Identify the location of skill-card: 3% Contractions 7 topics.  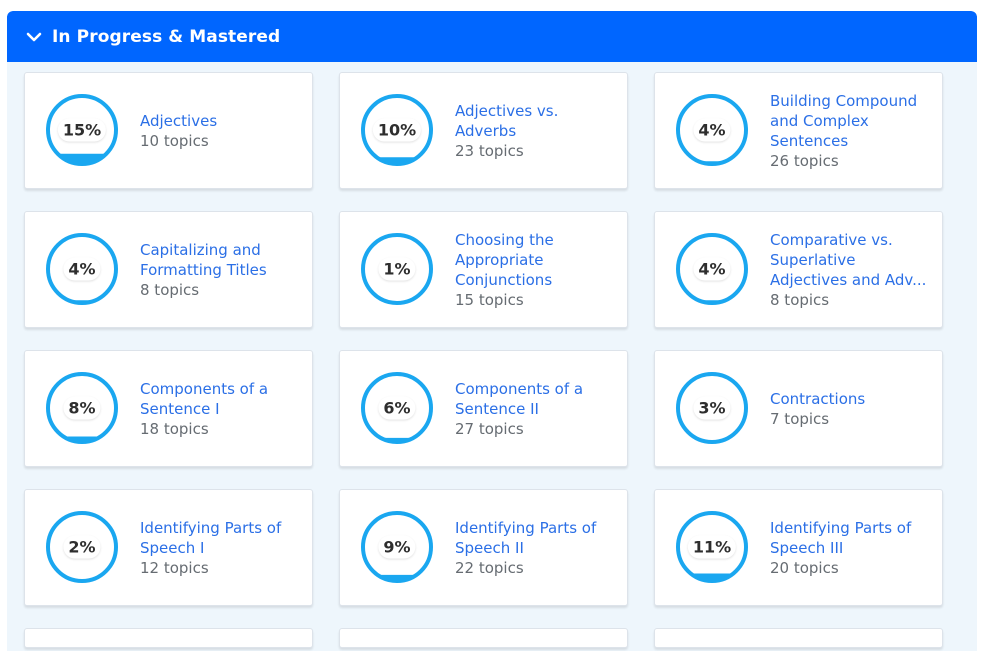
(798, 408).